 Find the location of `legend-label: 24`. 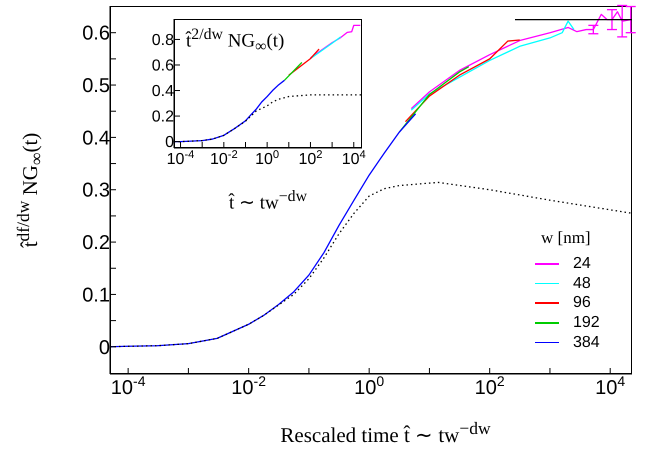

legend-label: 24 is located at coordinates (582, 263).